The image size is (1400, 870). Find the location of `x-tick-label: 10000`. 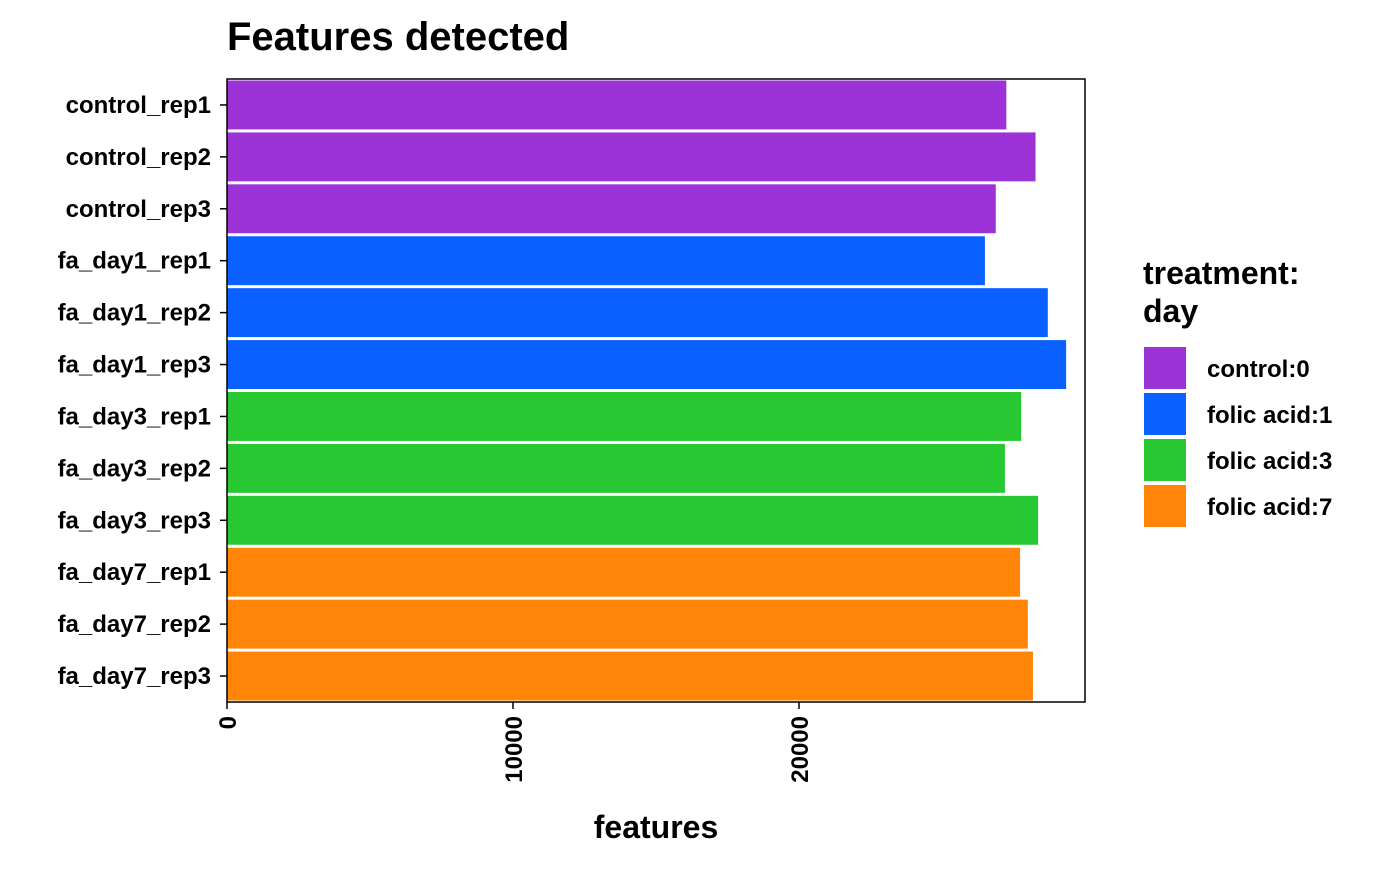

x-tick-label: 10000 is located at coordinates (514, 749).